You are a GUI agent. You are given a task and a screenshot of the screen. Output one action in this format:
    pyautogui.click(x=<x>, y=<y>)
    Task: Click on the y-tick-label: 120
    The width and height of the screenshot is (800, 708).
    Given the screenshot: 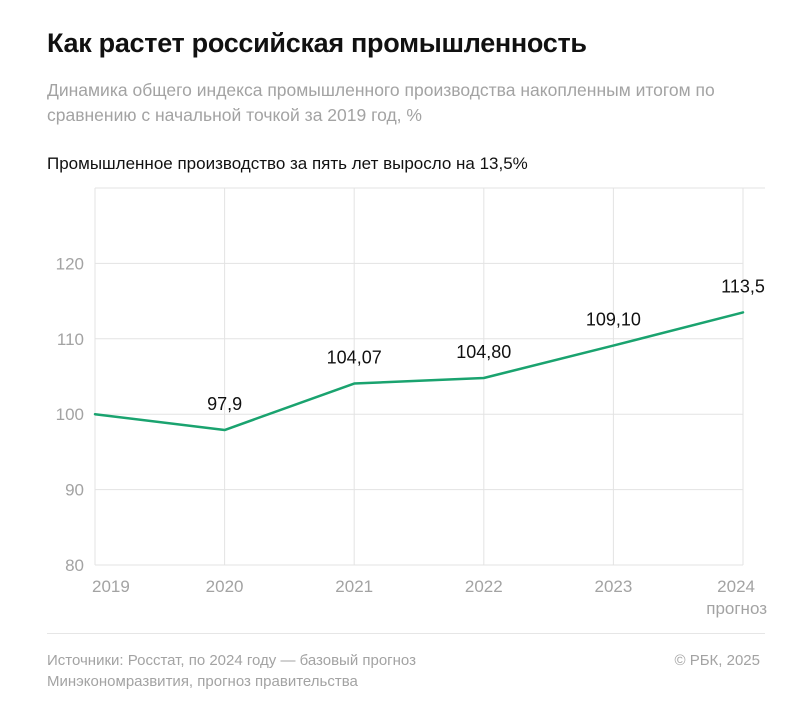 What is the action you would take?
    pyautogui.click(x=70, y=263)
    